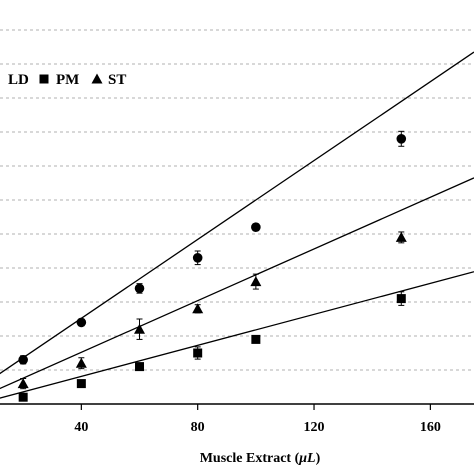 The width and height of the screenshot is (474, 474). I want to click on axes: 40 80 120 160, so click(237, 419).